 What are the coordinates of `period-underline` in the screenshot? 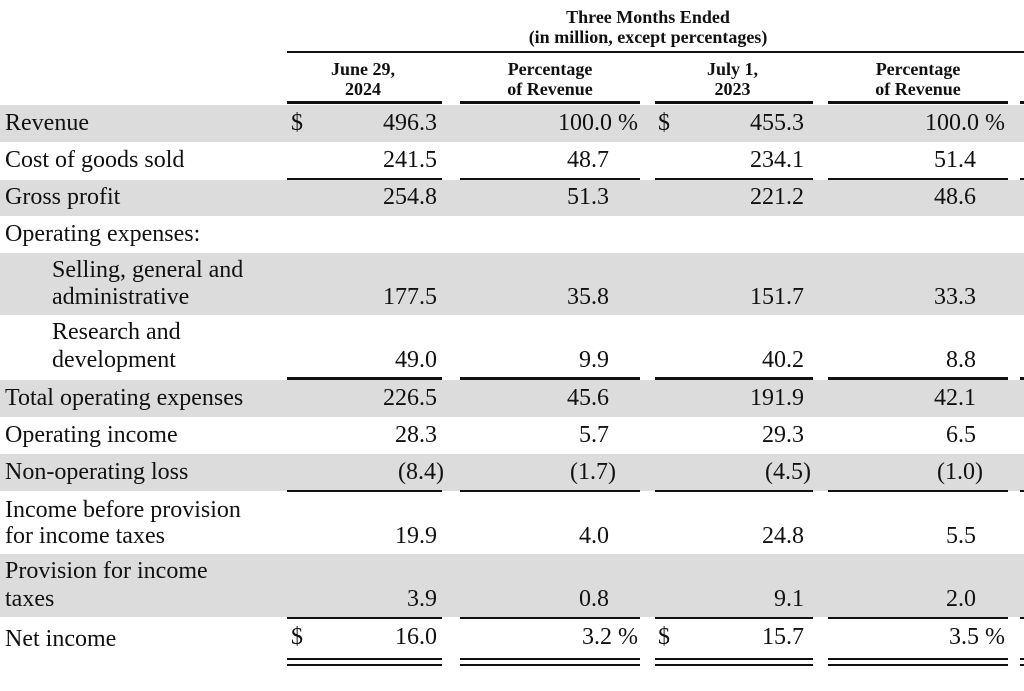 It's located at (655, 52).